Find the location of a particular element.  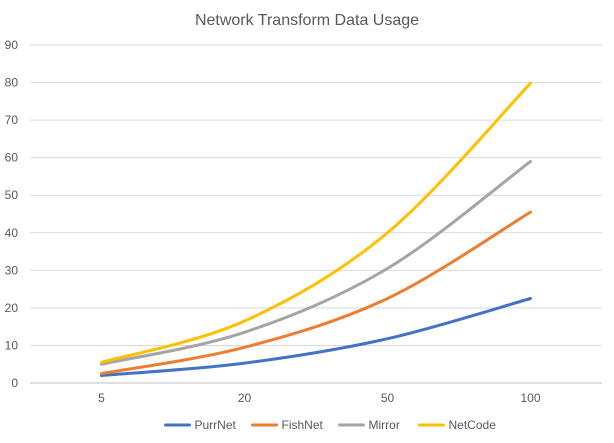

y-tick-label: 20 is located at coordinates (12, 308).